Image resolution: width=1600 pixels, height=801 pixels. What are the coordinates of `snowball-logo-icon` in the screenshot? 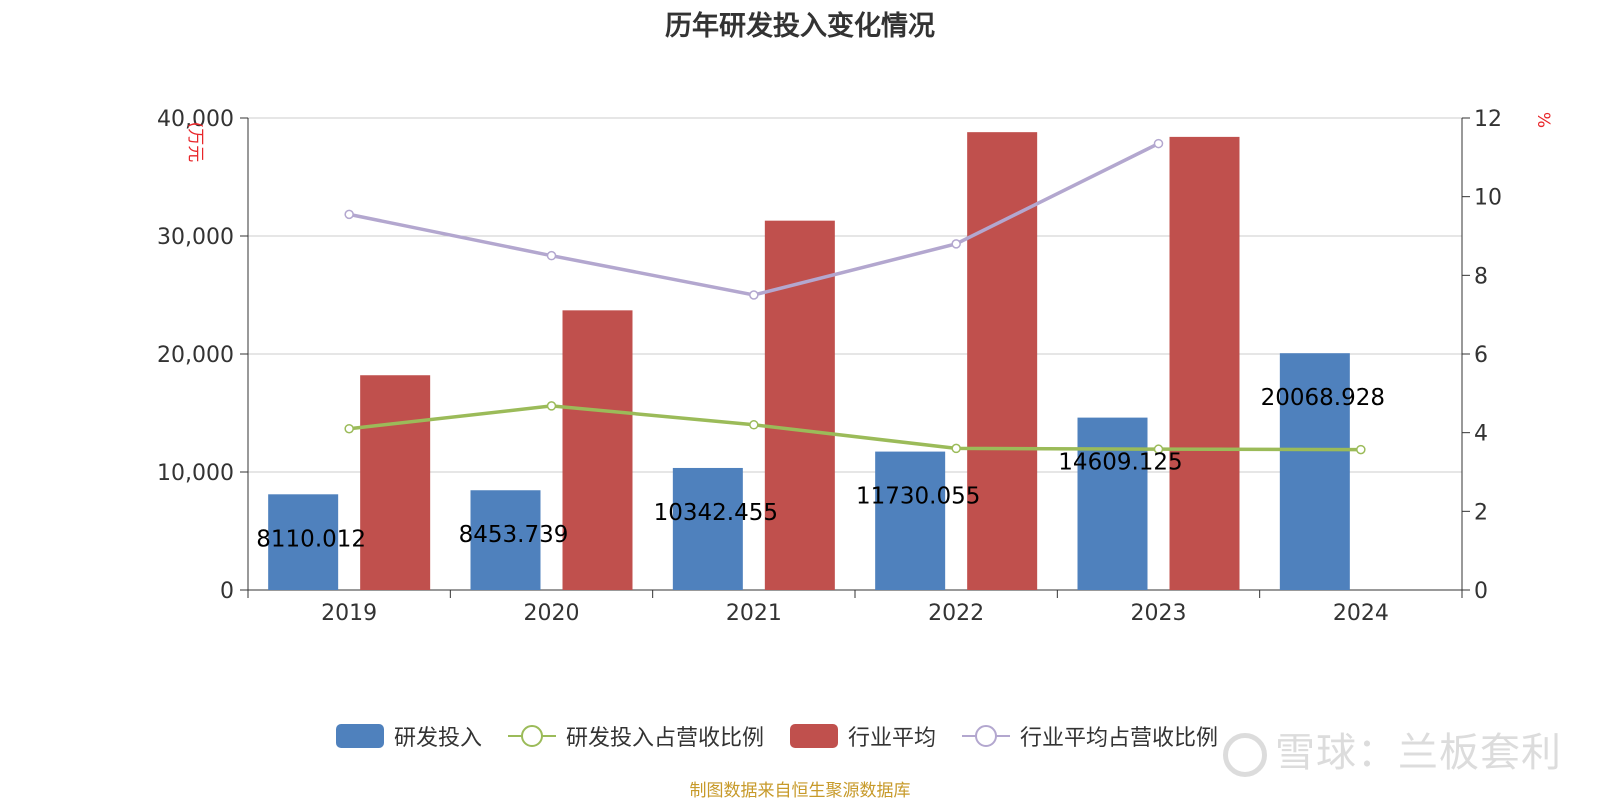 It's located at (1245, 755).